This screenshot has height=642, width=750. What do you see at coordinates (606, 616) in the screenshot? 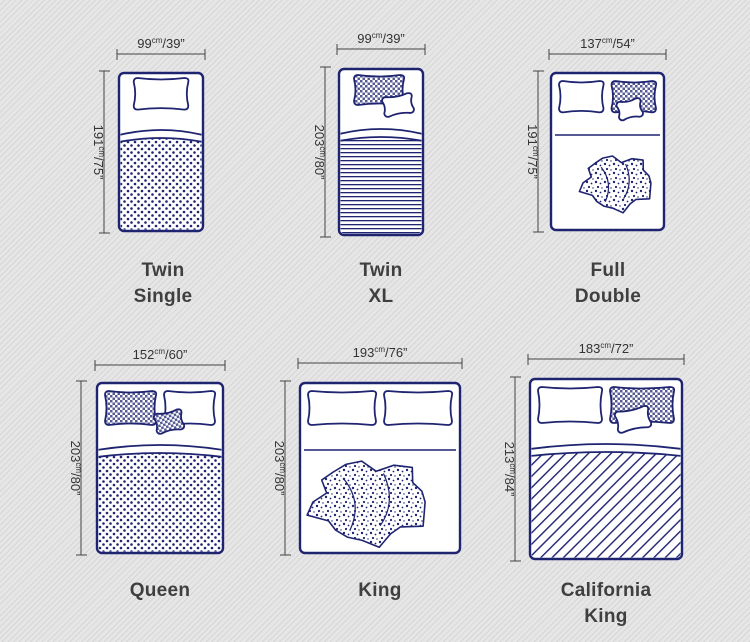
I see `bed-name-line: King` at bounding box center [606, 616].